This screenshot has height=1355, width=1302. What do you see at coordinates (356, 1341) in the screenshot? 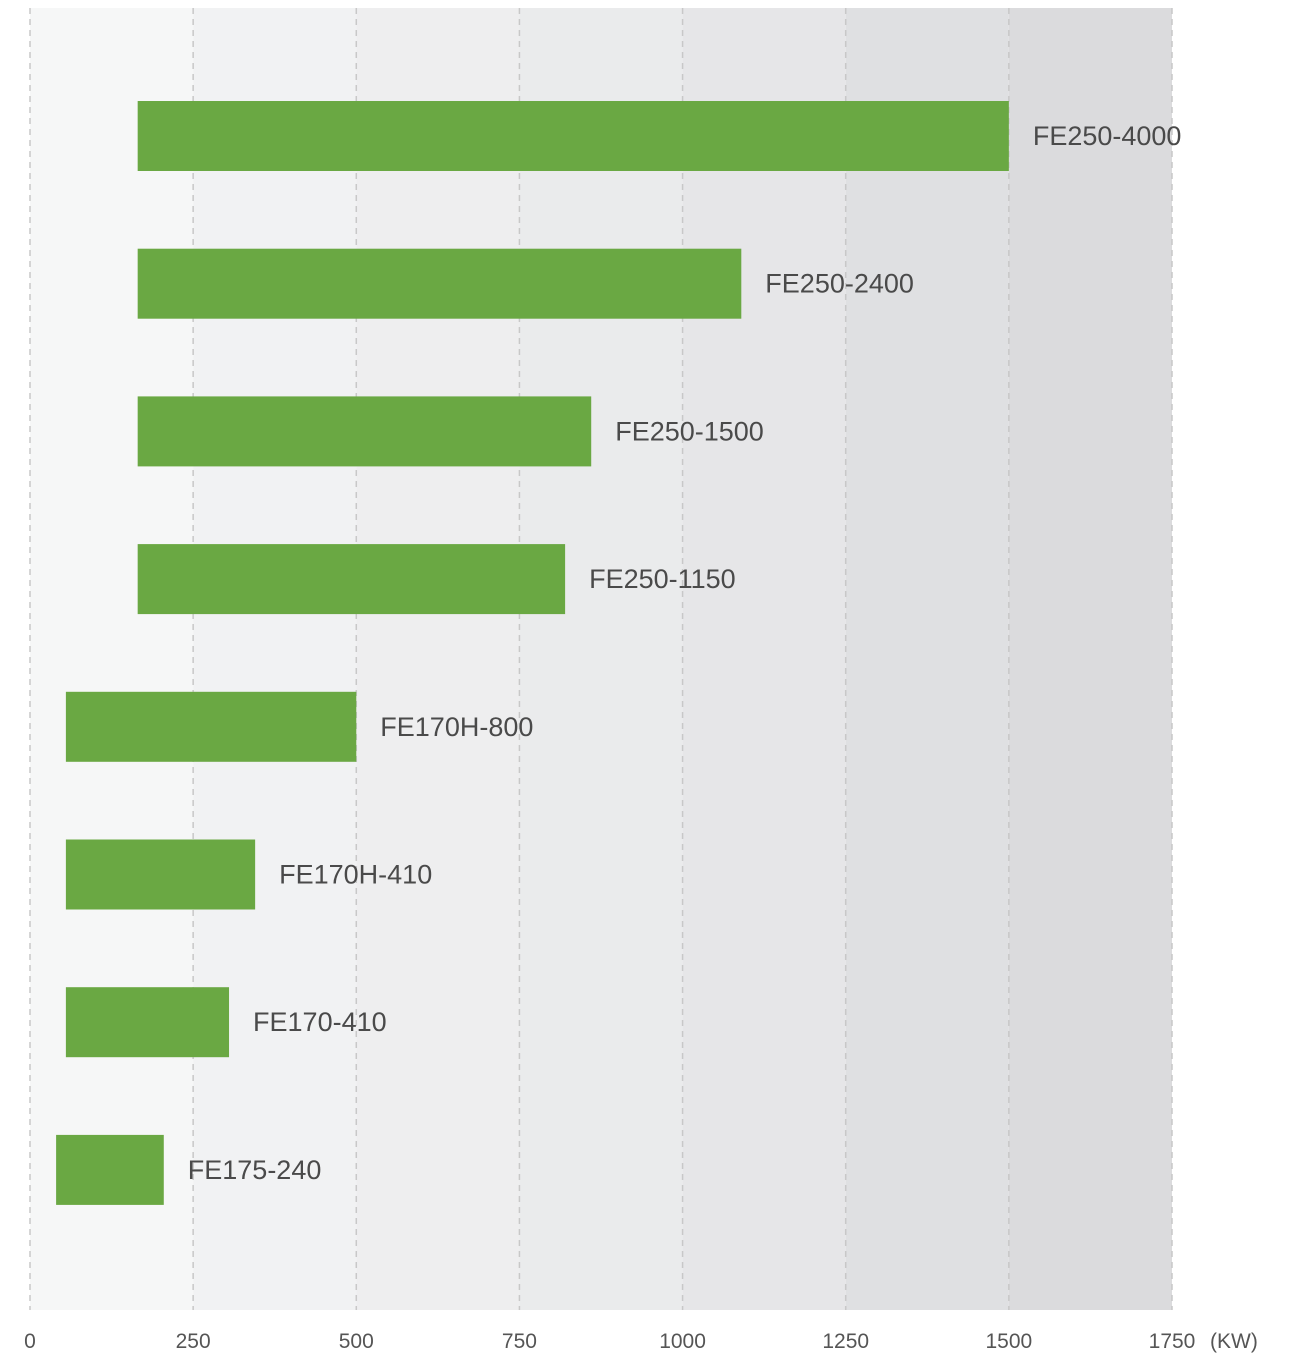
I see `x-tick-label: 500` at bounding box center [356, 1341].